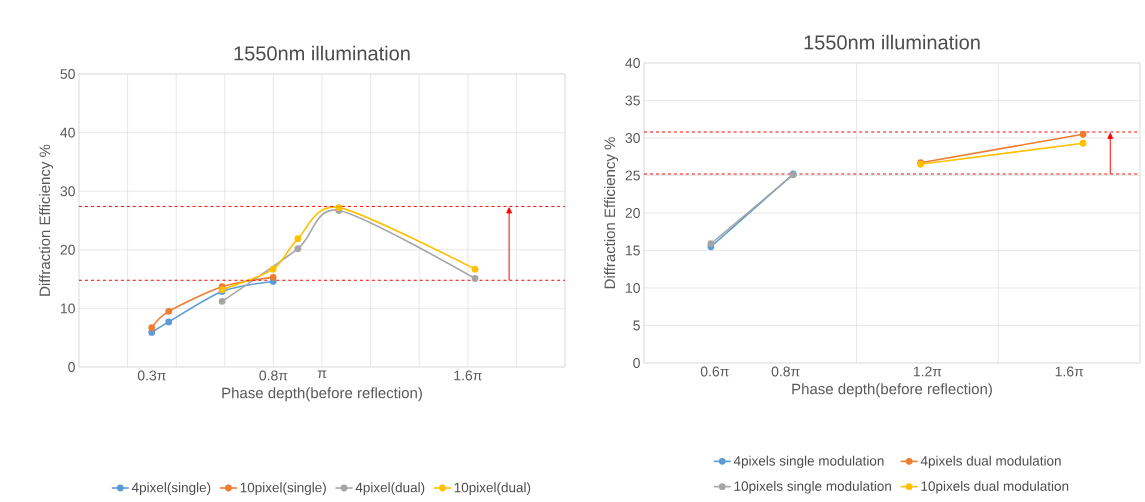  Describe the element at coordinates (632, 175) in the screenshot. I see `y-tick-label: 25` at that location.